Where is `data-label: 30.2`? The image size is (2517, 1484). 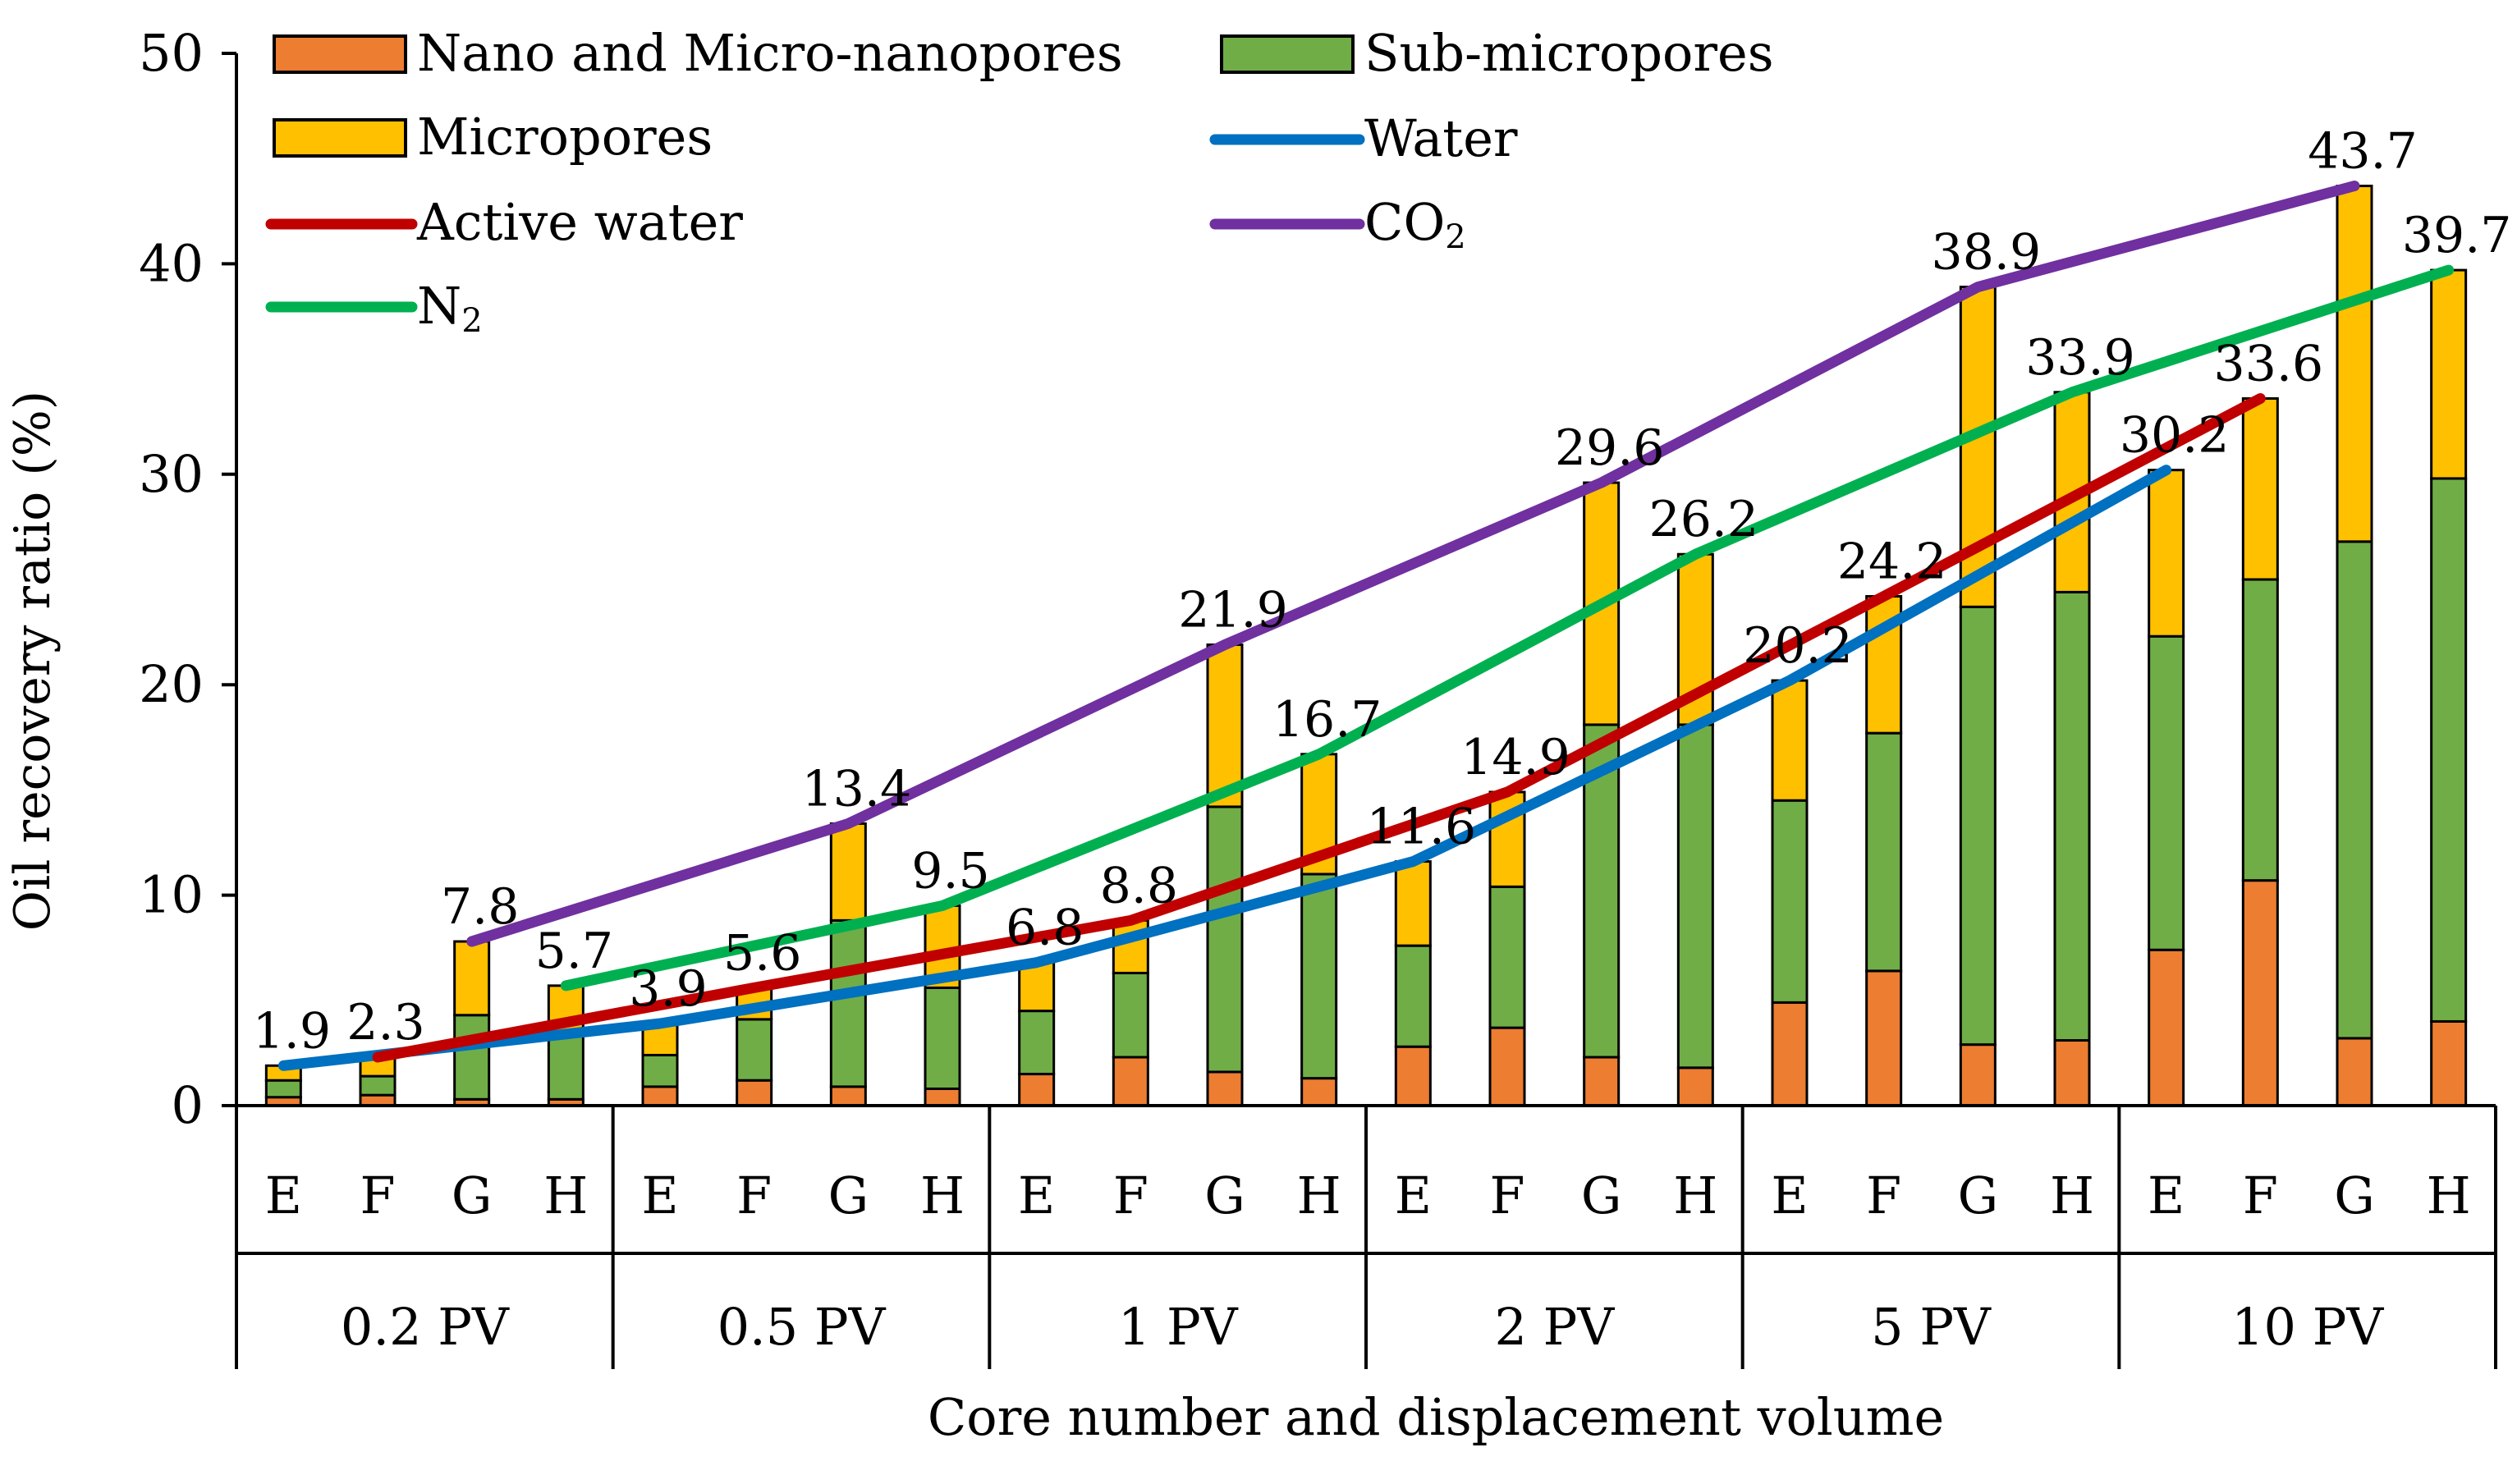
data-label: 30.2 is located at coordinates (2175, 436).